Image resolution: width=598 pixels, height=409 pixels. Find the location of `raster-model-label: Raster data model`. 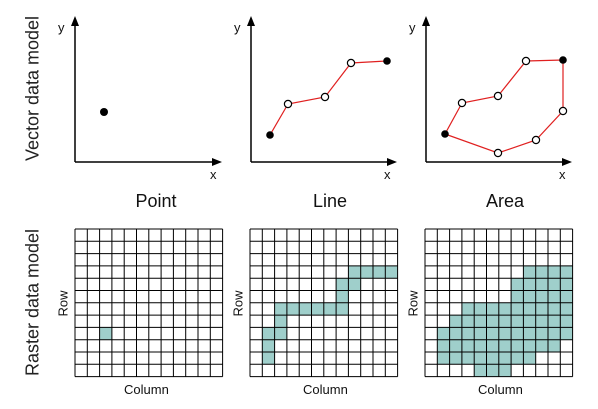

raster-model-label: Raster data model is located at coordinates (32, 302).